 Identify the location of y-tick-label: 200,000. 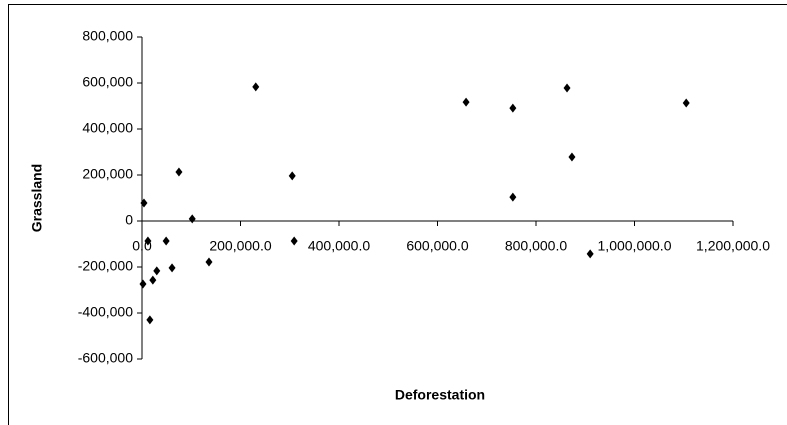
(107, 174).